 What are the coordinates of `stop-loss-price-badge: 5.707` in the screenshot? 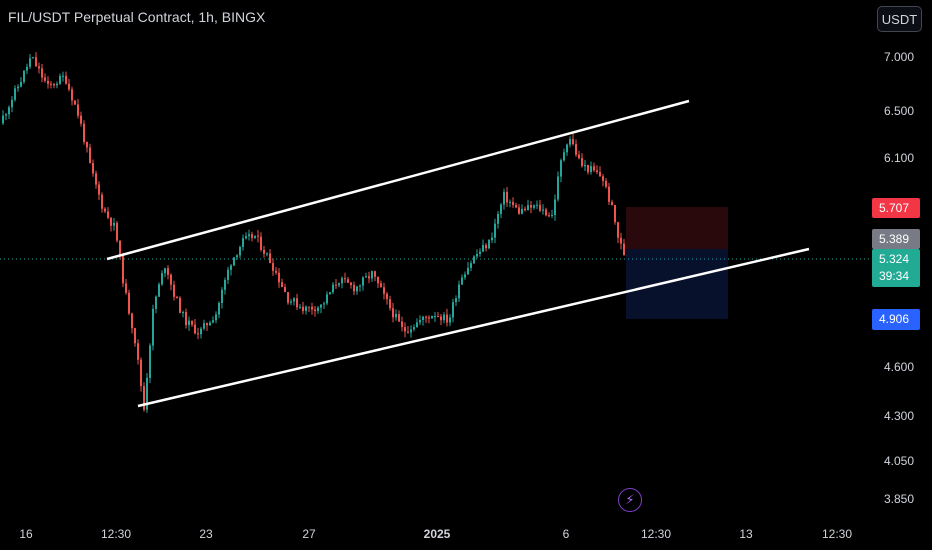 It's located at (896, 208).